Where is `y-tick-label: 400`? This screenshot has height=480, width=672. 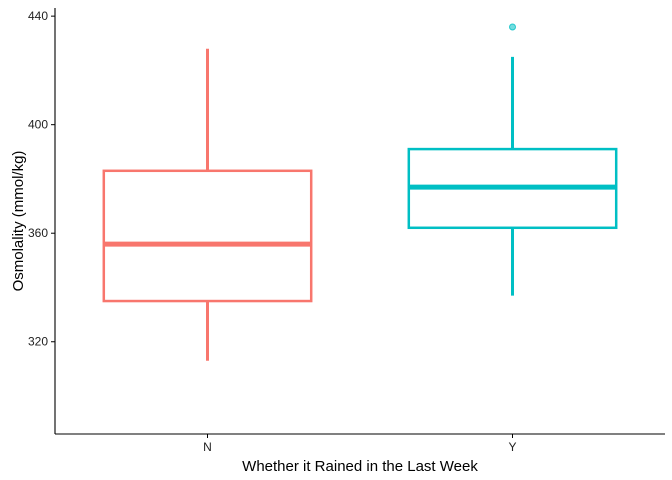
y-tick-label: 400 is located at coordinates (38, 125).